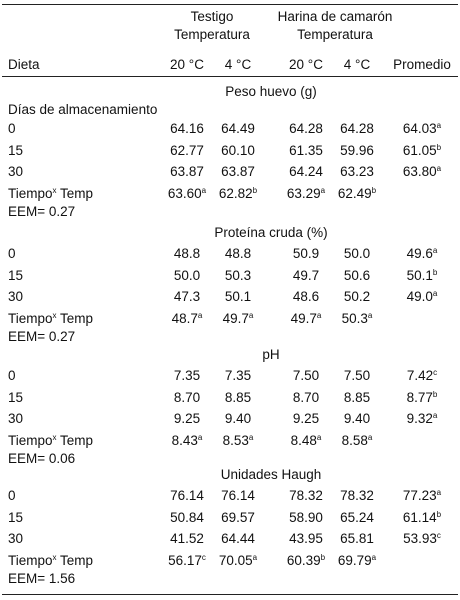  What do you see at coordinates (357, 129) in the screenshot?
I see `value-cell: 64.28` at bounding box center [357, 129].